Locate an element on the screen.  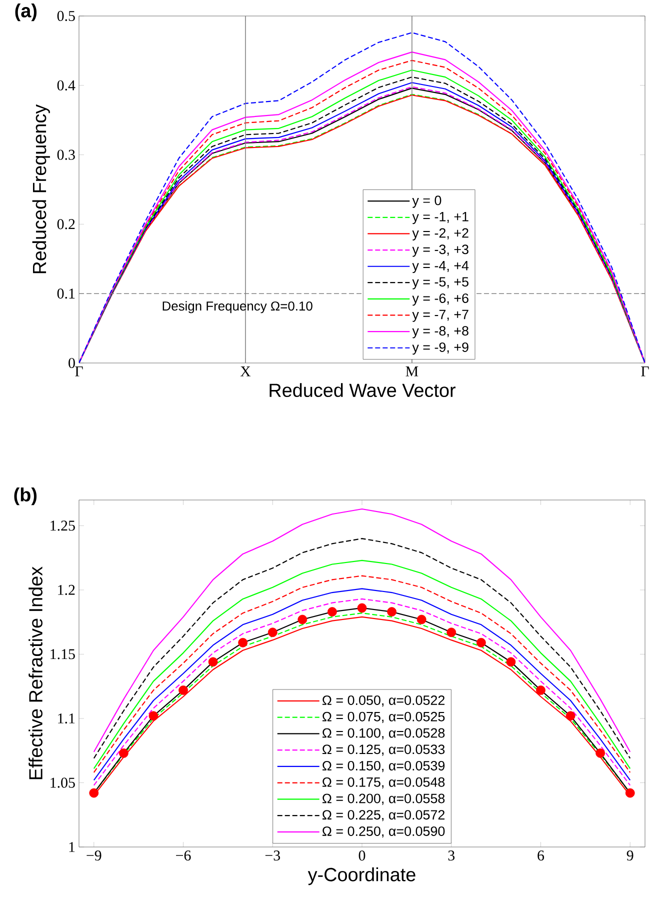
legend-label: Ω = 0.125, α=0.0533 is located at coordinates (383, 750).